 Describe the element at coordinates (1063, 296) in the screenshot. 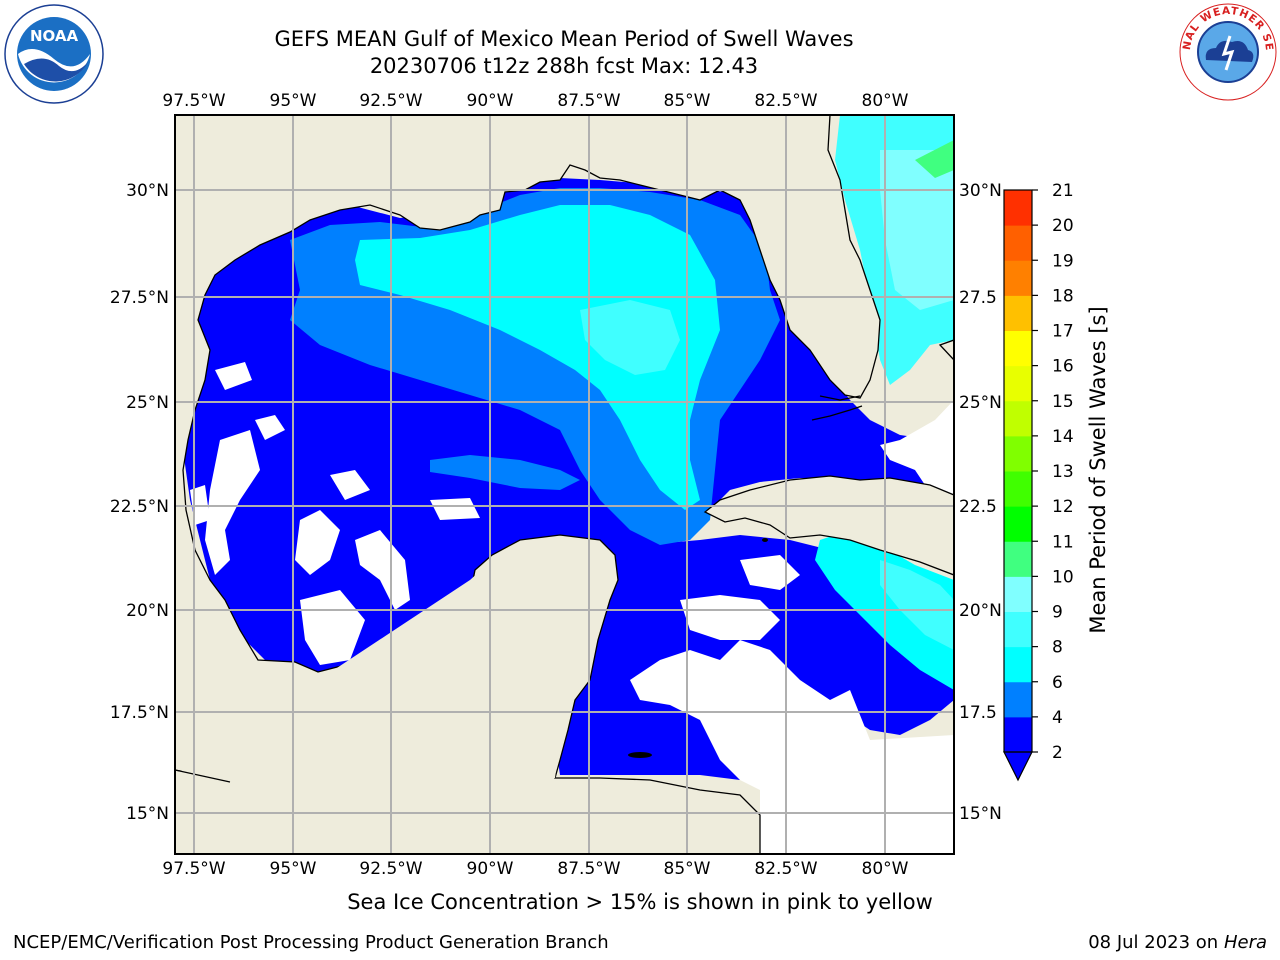

I see `colorbar-tick-label: 18` at that location.